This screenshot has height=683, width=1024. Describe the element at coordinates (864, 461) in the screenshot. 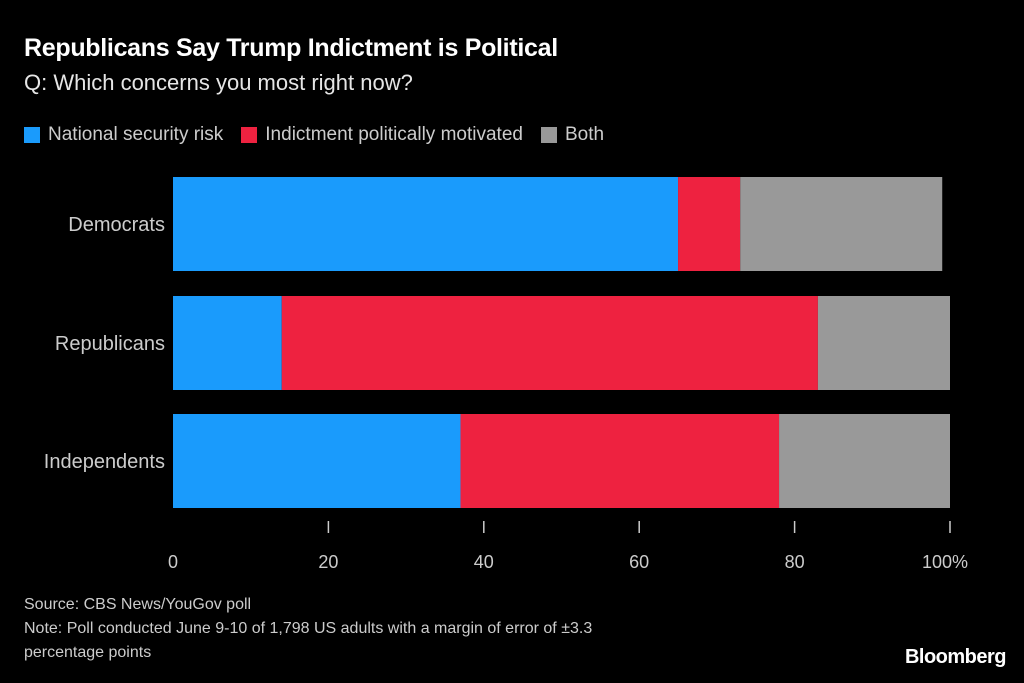

I see `bar-segment-independents-both` at that location.